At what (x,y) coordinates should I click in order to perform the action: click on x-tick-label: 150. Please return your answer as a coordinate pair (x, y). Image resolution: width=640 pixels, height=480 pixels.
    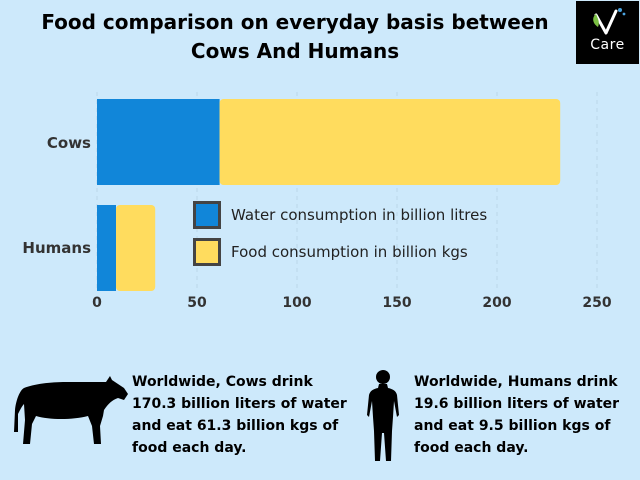
    Looking at the image, I should click on (396, 303).